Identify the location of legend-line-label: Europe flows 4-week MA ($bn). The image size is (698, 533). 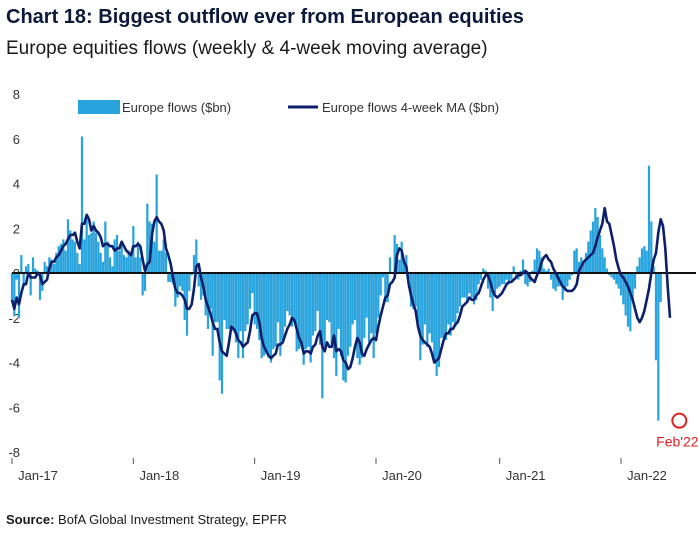
(410, 107).